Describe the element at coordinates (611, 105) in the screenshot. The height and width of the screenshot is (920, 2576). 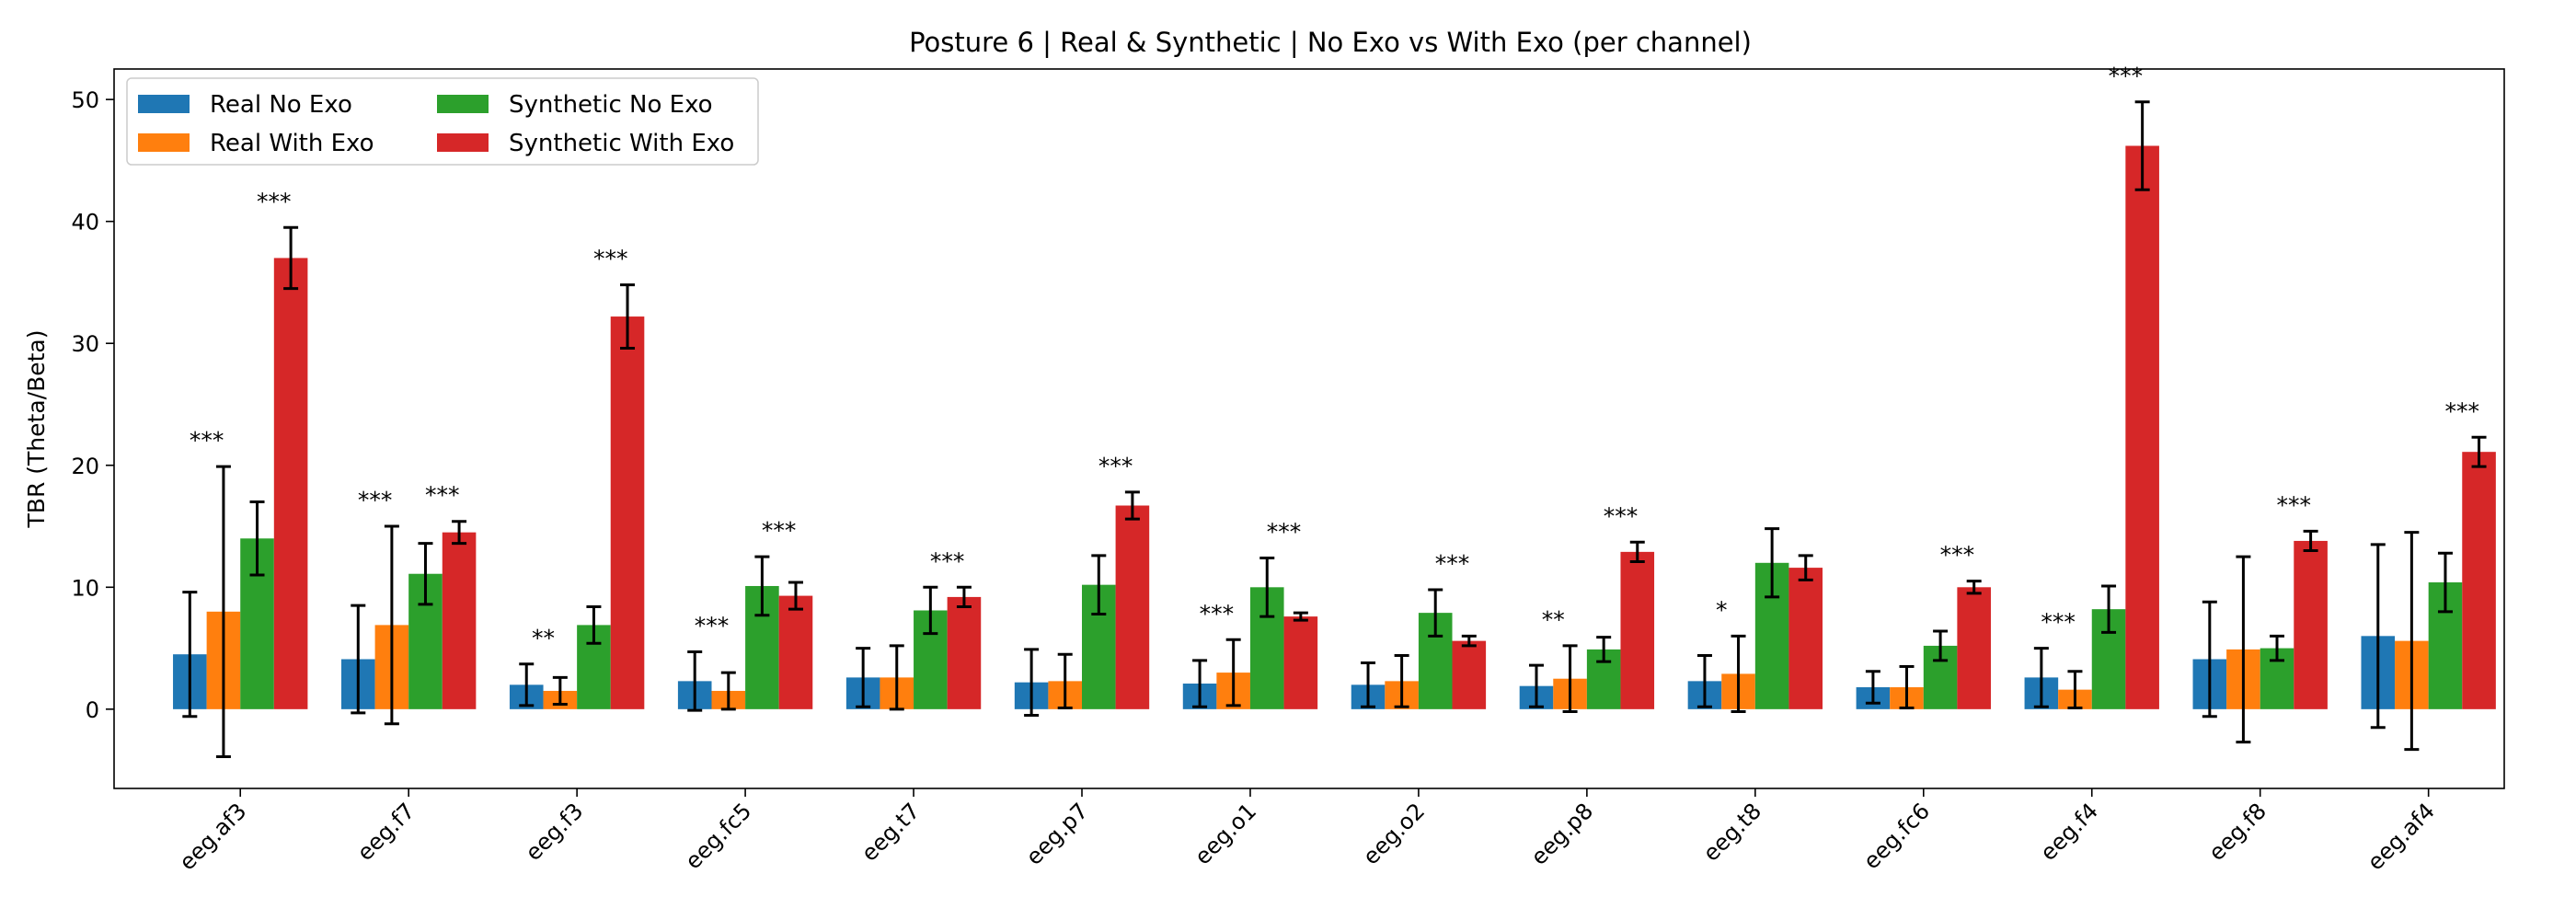
I see `legend-label-2: Synthetic No Exo` at that location.